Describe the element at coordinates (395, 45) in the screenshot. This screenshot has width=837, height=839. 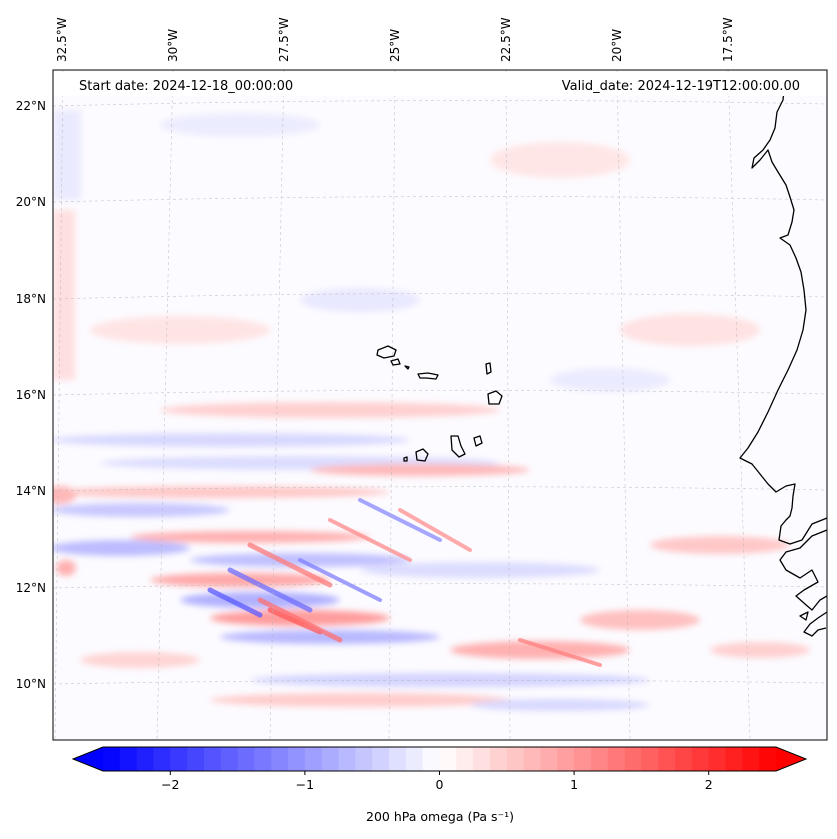
I see `lon-label-25w: 25°W` at that location.